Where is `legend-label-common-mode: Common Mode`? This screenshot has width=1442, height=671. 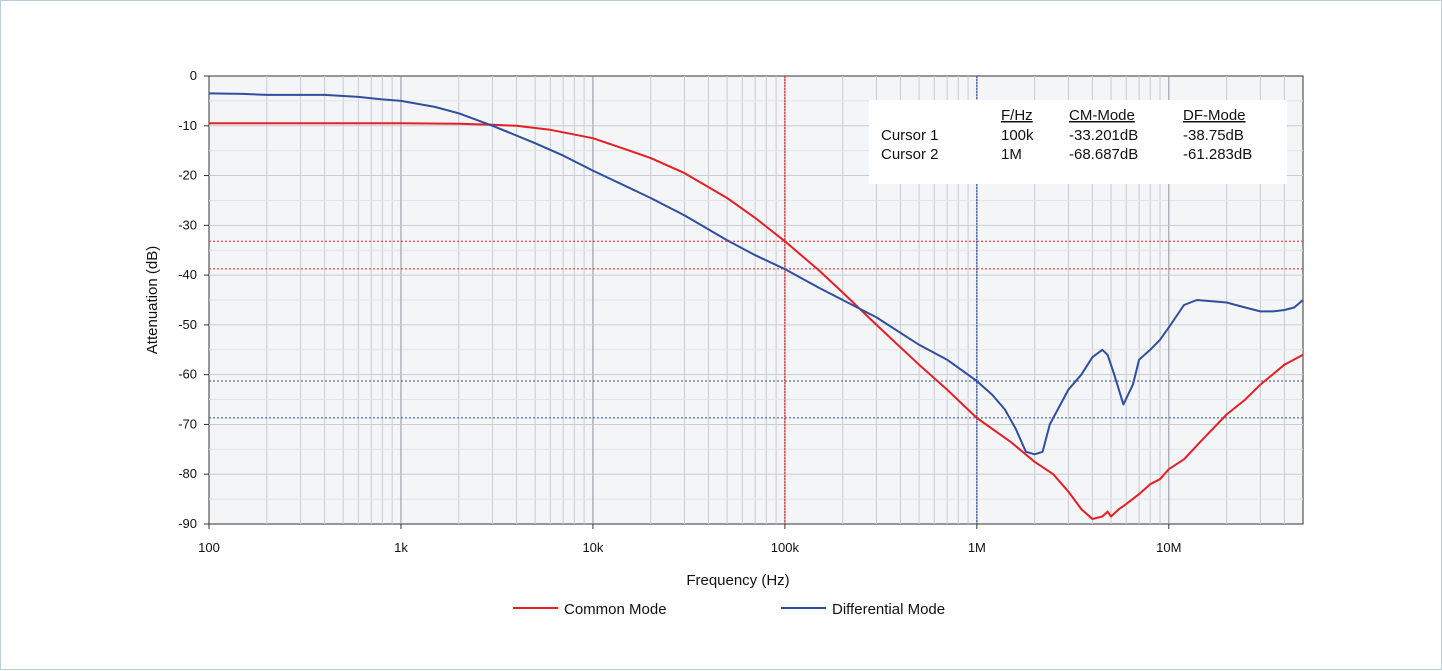 legend-label-common-mode: Common Mode is located at coordinates (615, 609).